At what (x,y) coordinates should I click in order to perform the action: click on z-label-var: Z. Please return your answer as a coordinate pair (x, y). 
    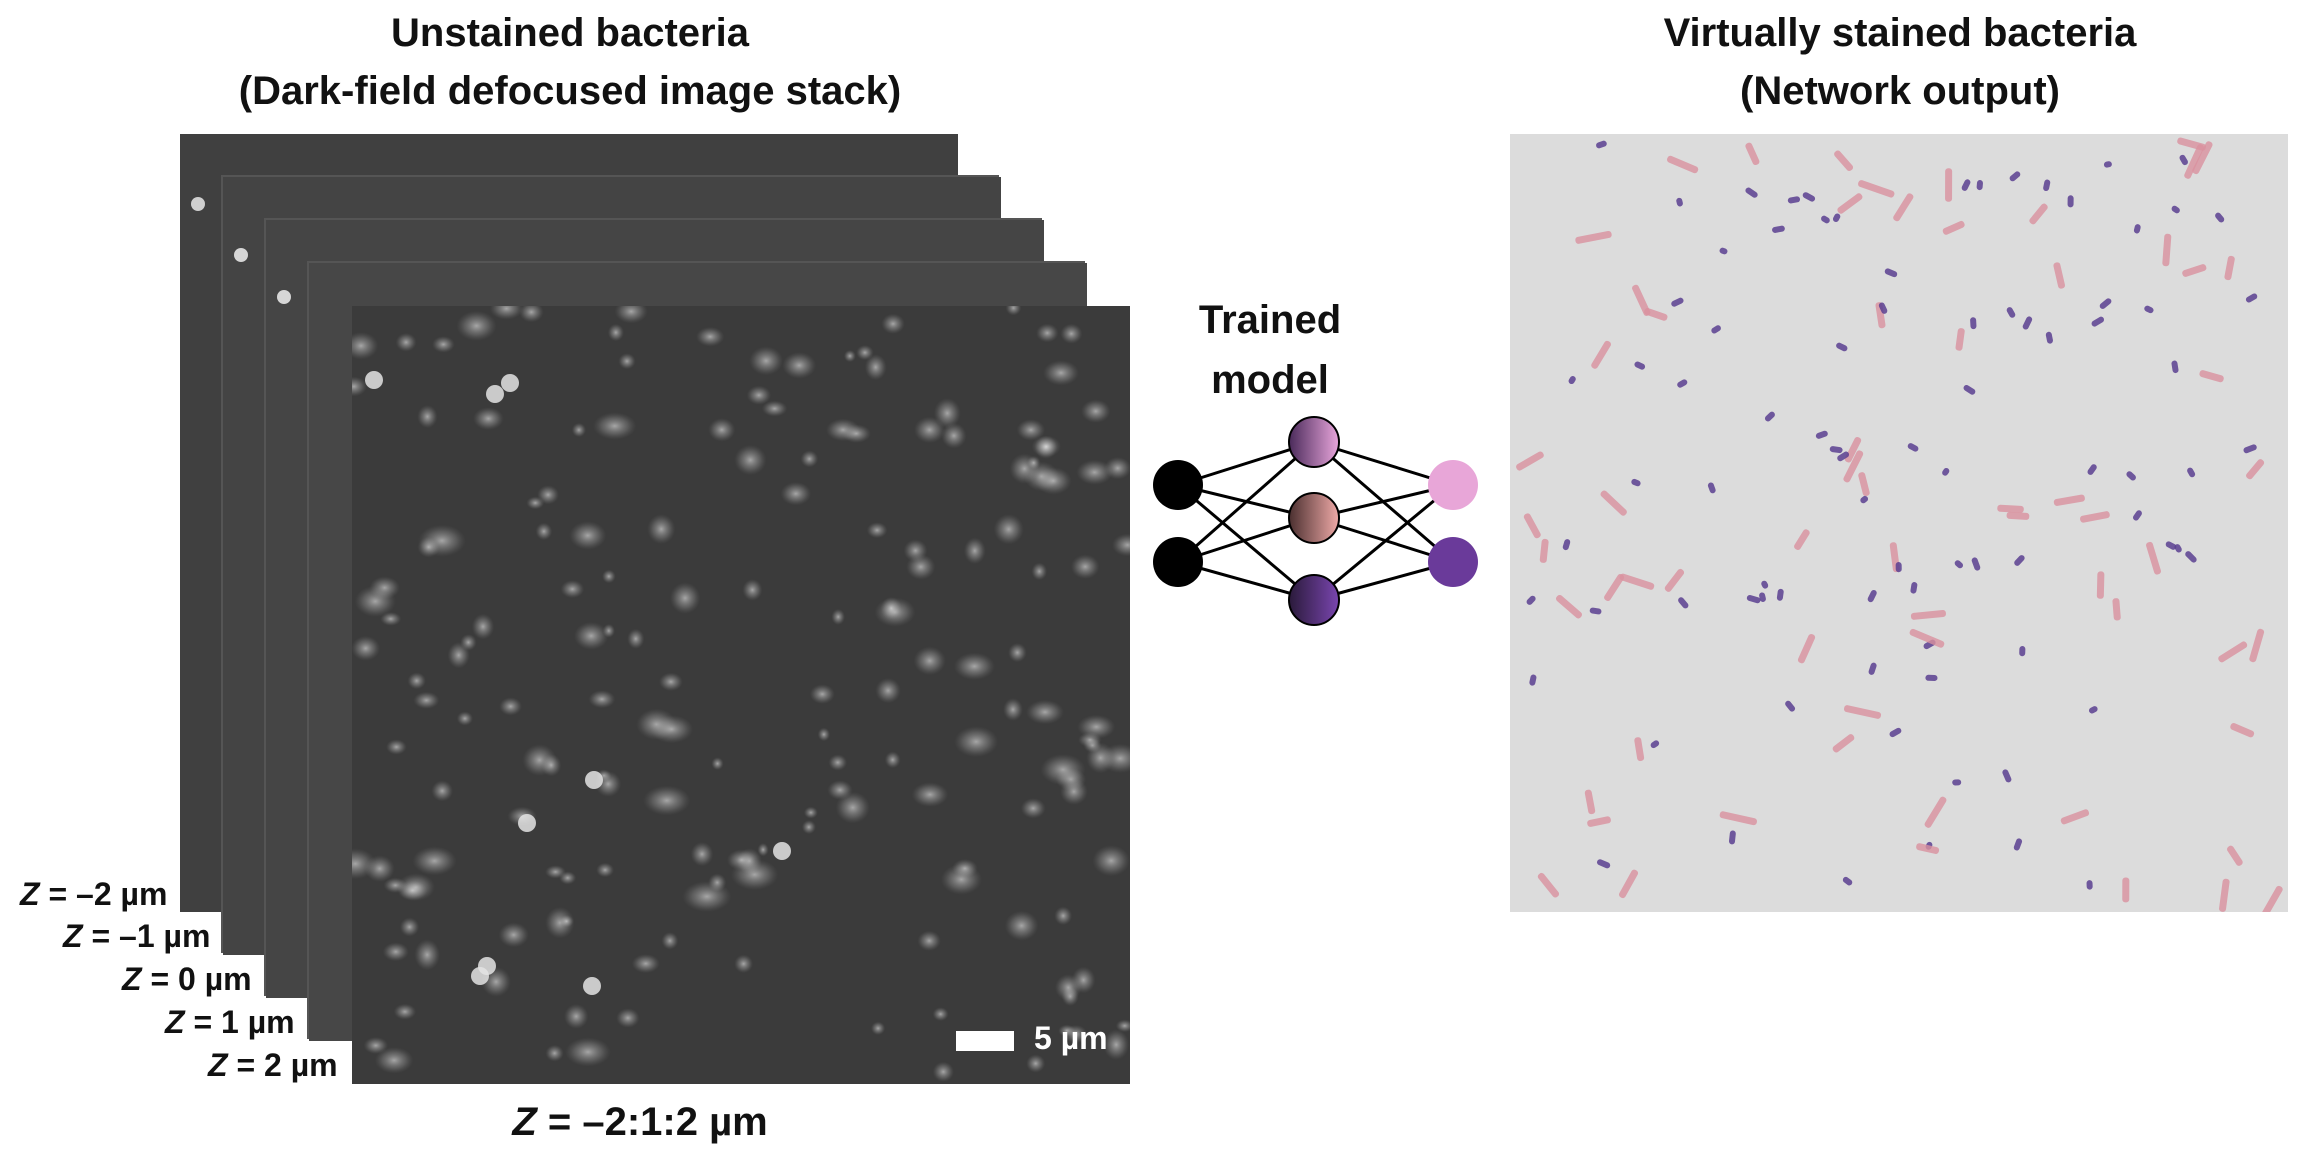
    Looking at the image, I should click on (175, 1022).